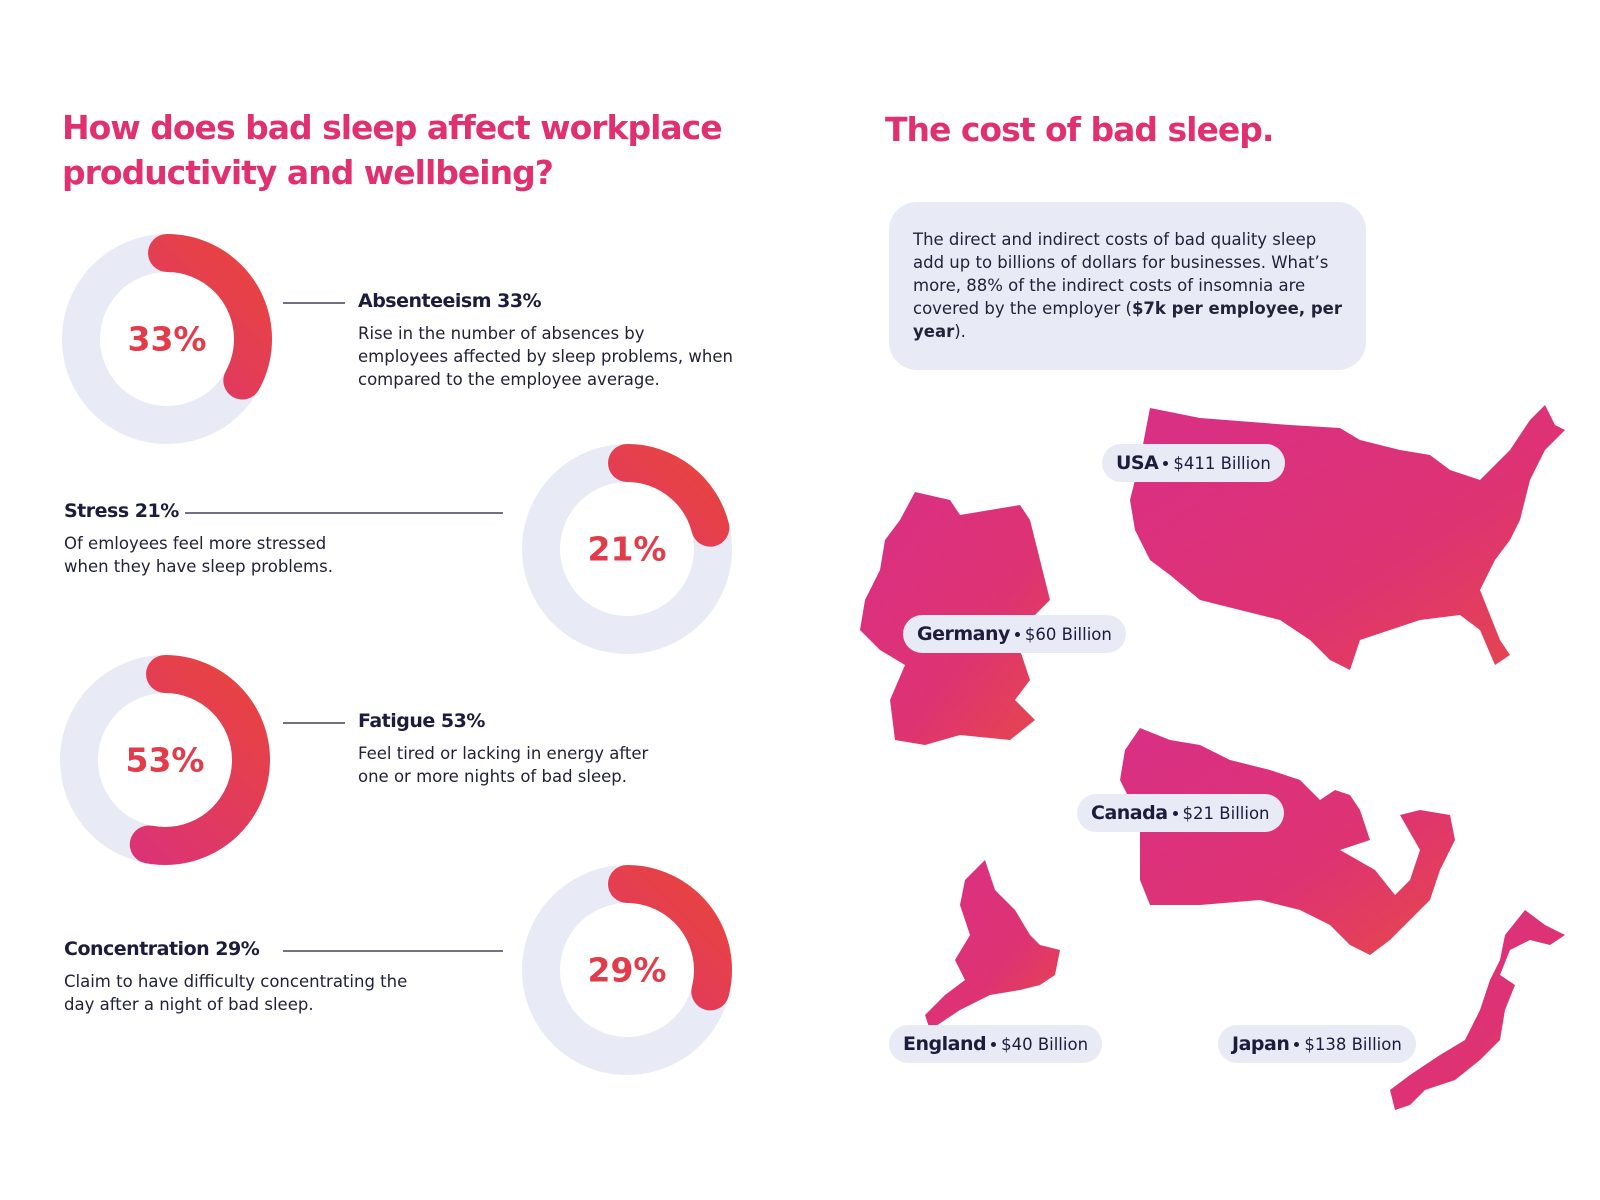  I want to click on country-name: Canada, so click(1129, 813).